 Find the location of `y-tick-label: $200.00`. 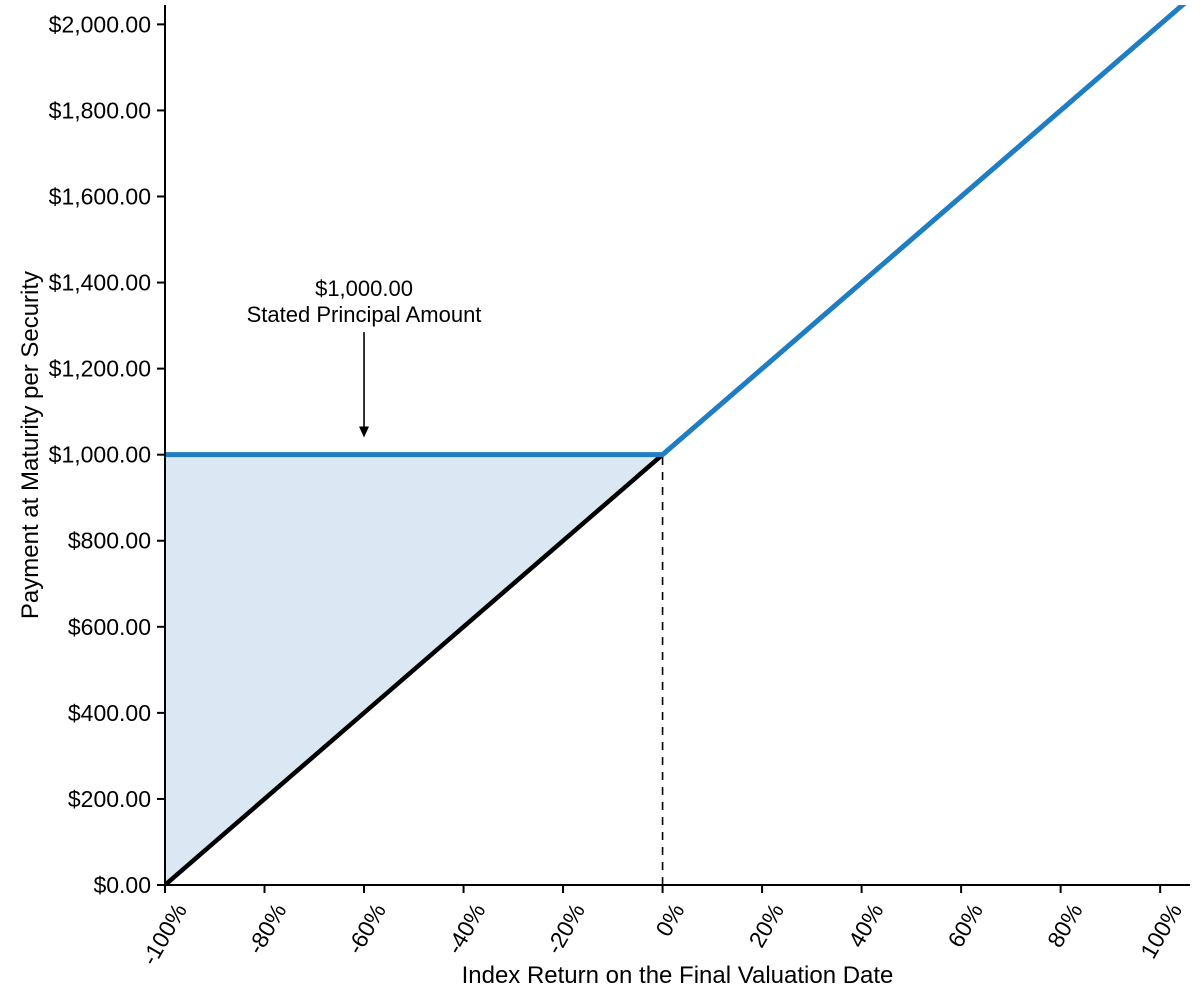

y-tick-label: $200.00 is located at coordinates (109, 799).